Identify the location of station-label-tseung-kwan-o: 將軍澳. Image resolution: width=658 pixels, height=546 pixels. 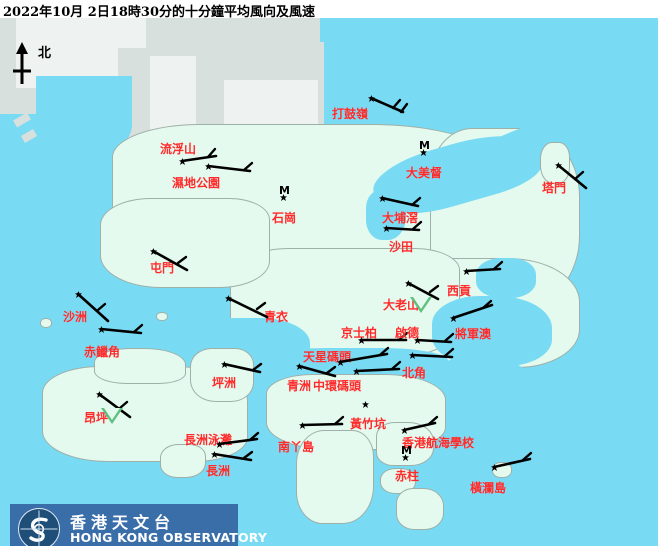
(473, 334).